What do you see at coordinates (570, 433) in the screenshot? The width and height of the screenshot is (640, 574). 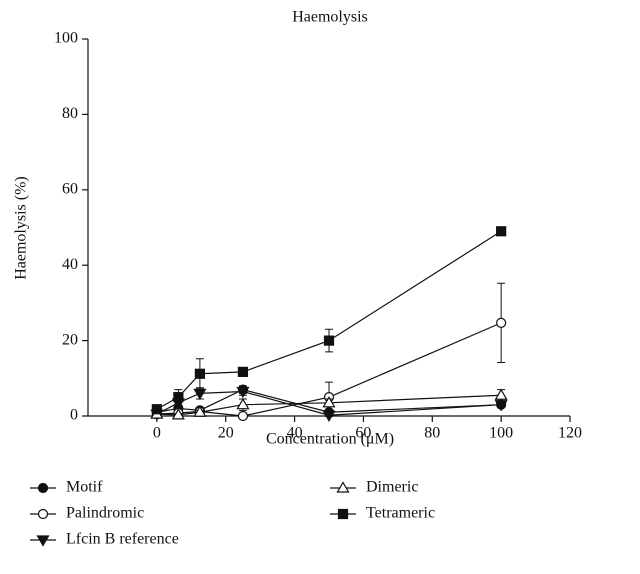 I see `x-tick-label: 120` at bounding box center [570, 433].